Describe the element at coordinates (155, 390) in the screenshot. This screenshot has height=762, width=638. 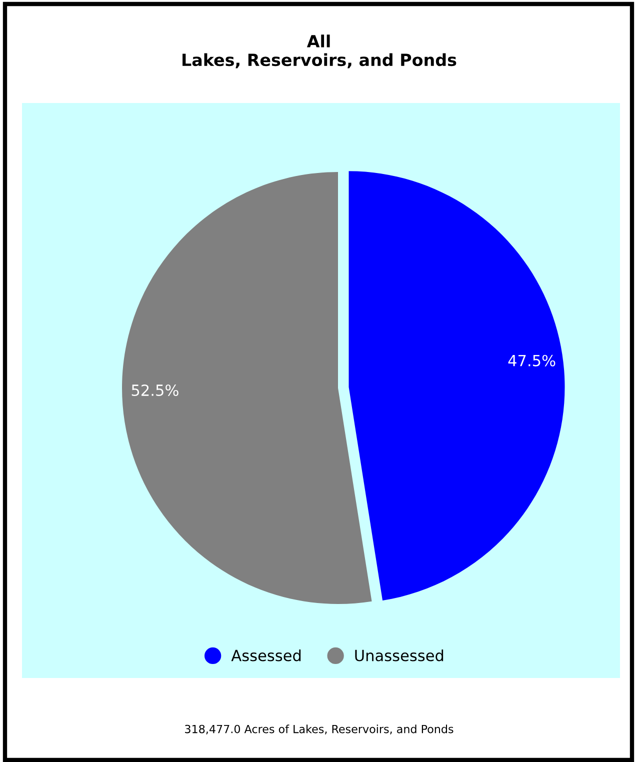
I see `data-label: 52.5%` at that location.